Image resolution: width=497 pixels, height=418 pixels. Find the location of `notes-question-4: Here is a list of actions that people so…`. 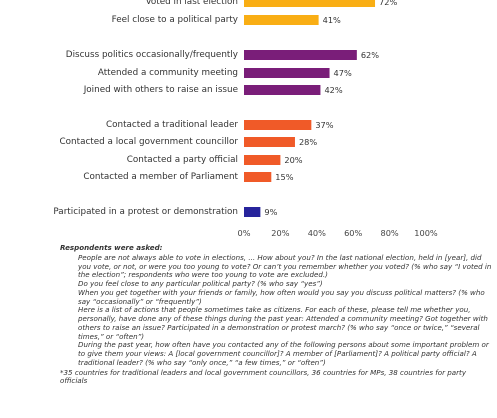

notes-question-4: Here is a list of actions that people so… is located at coordinates (283, 323).